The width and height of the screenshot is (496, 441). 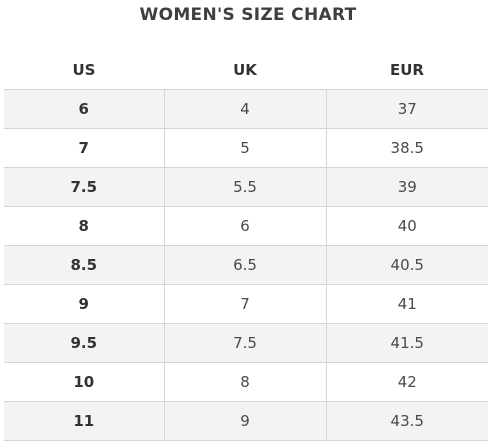 What do you see at coordinates (84, 187) in the screenshot?
I see `cell-us: 7.5` at bounding box center [84, 187].